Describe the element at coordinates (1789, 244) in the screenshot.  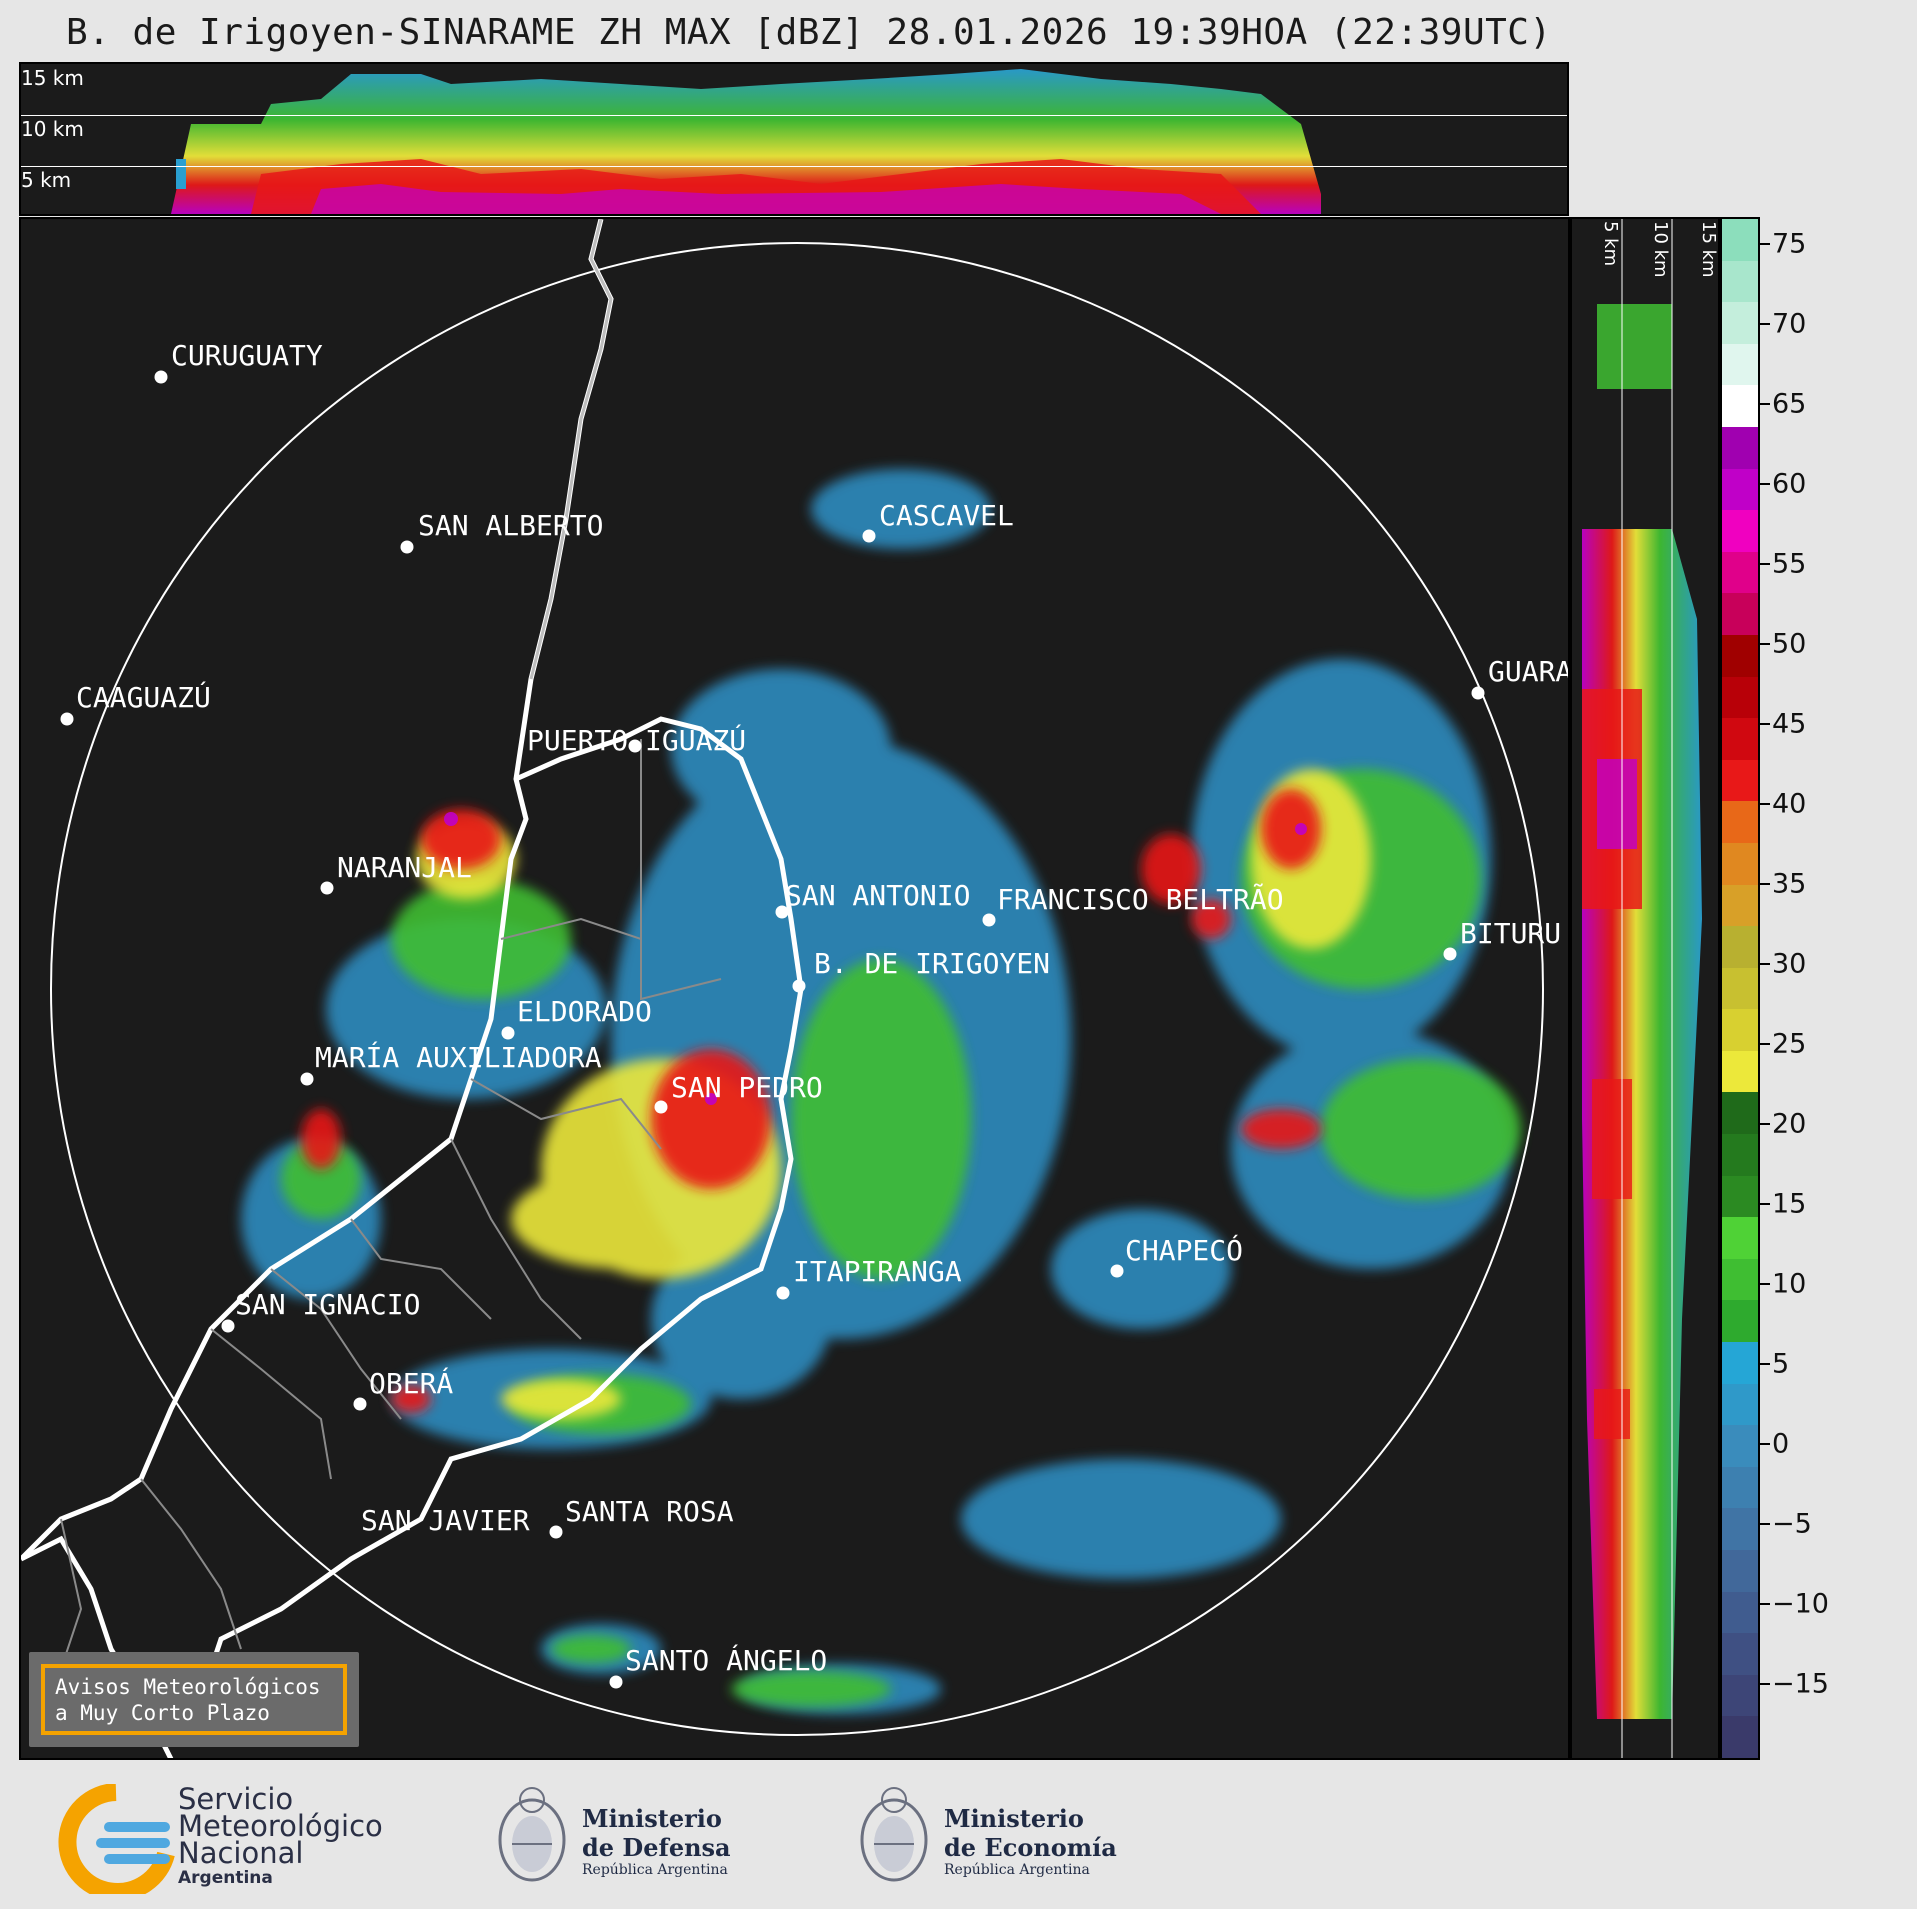
I see `colorbar-tick-label: 75` at that location.